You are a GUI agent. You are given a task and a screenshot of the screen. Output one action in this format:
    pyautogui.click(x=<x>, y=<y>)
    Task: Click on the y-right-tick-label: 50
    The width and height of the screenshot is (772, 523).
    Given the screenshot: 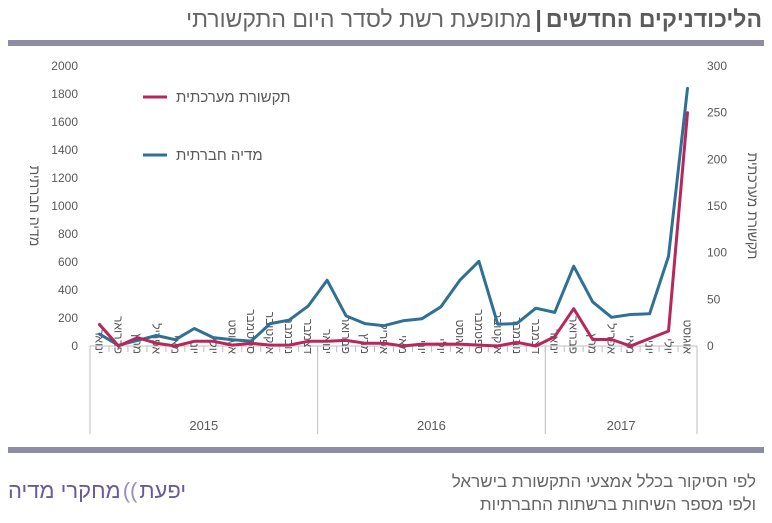 What is the action you would take?
    pyautogui.click(x=714, y=299)
    